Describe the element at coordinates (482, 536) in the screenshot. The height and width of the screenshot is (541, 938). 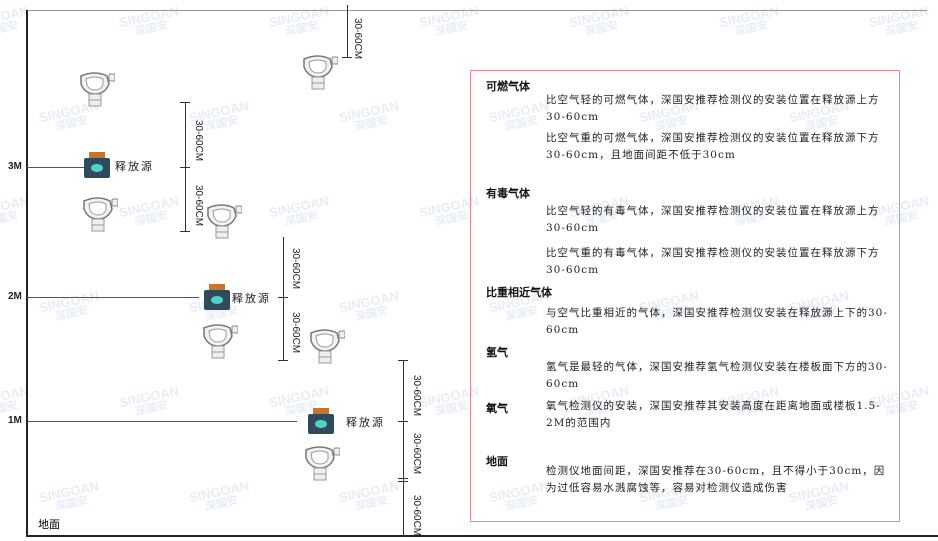
I see `floor-line` at that location.